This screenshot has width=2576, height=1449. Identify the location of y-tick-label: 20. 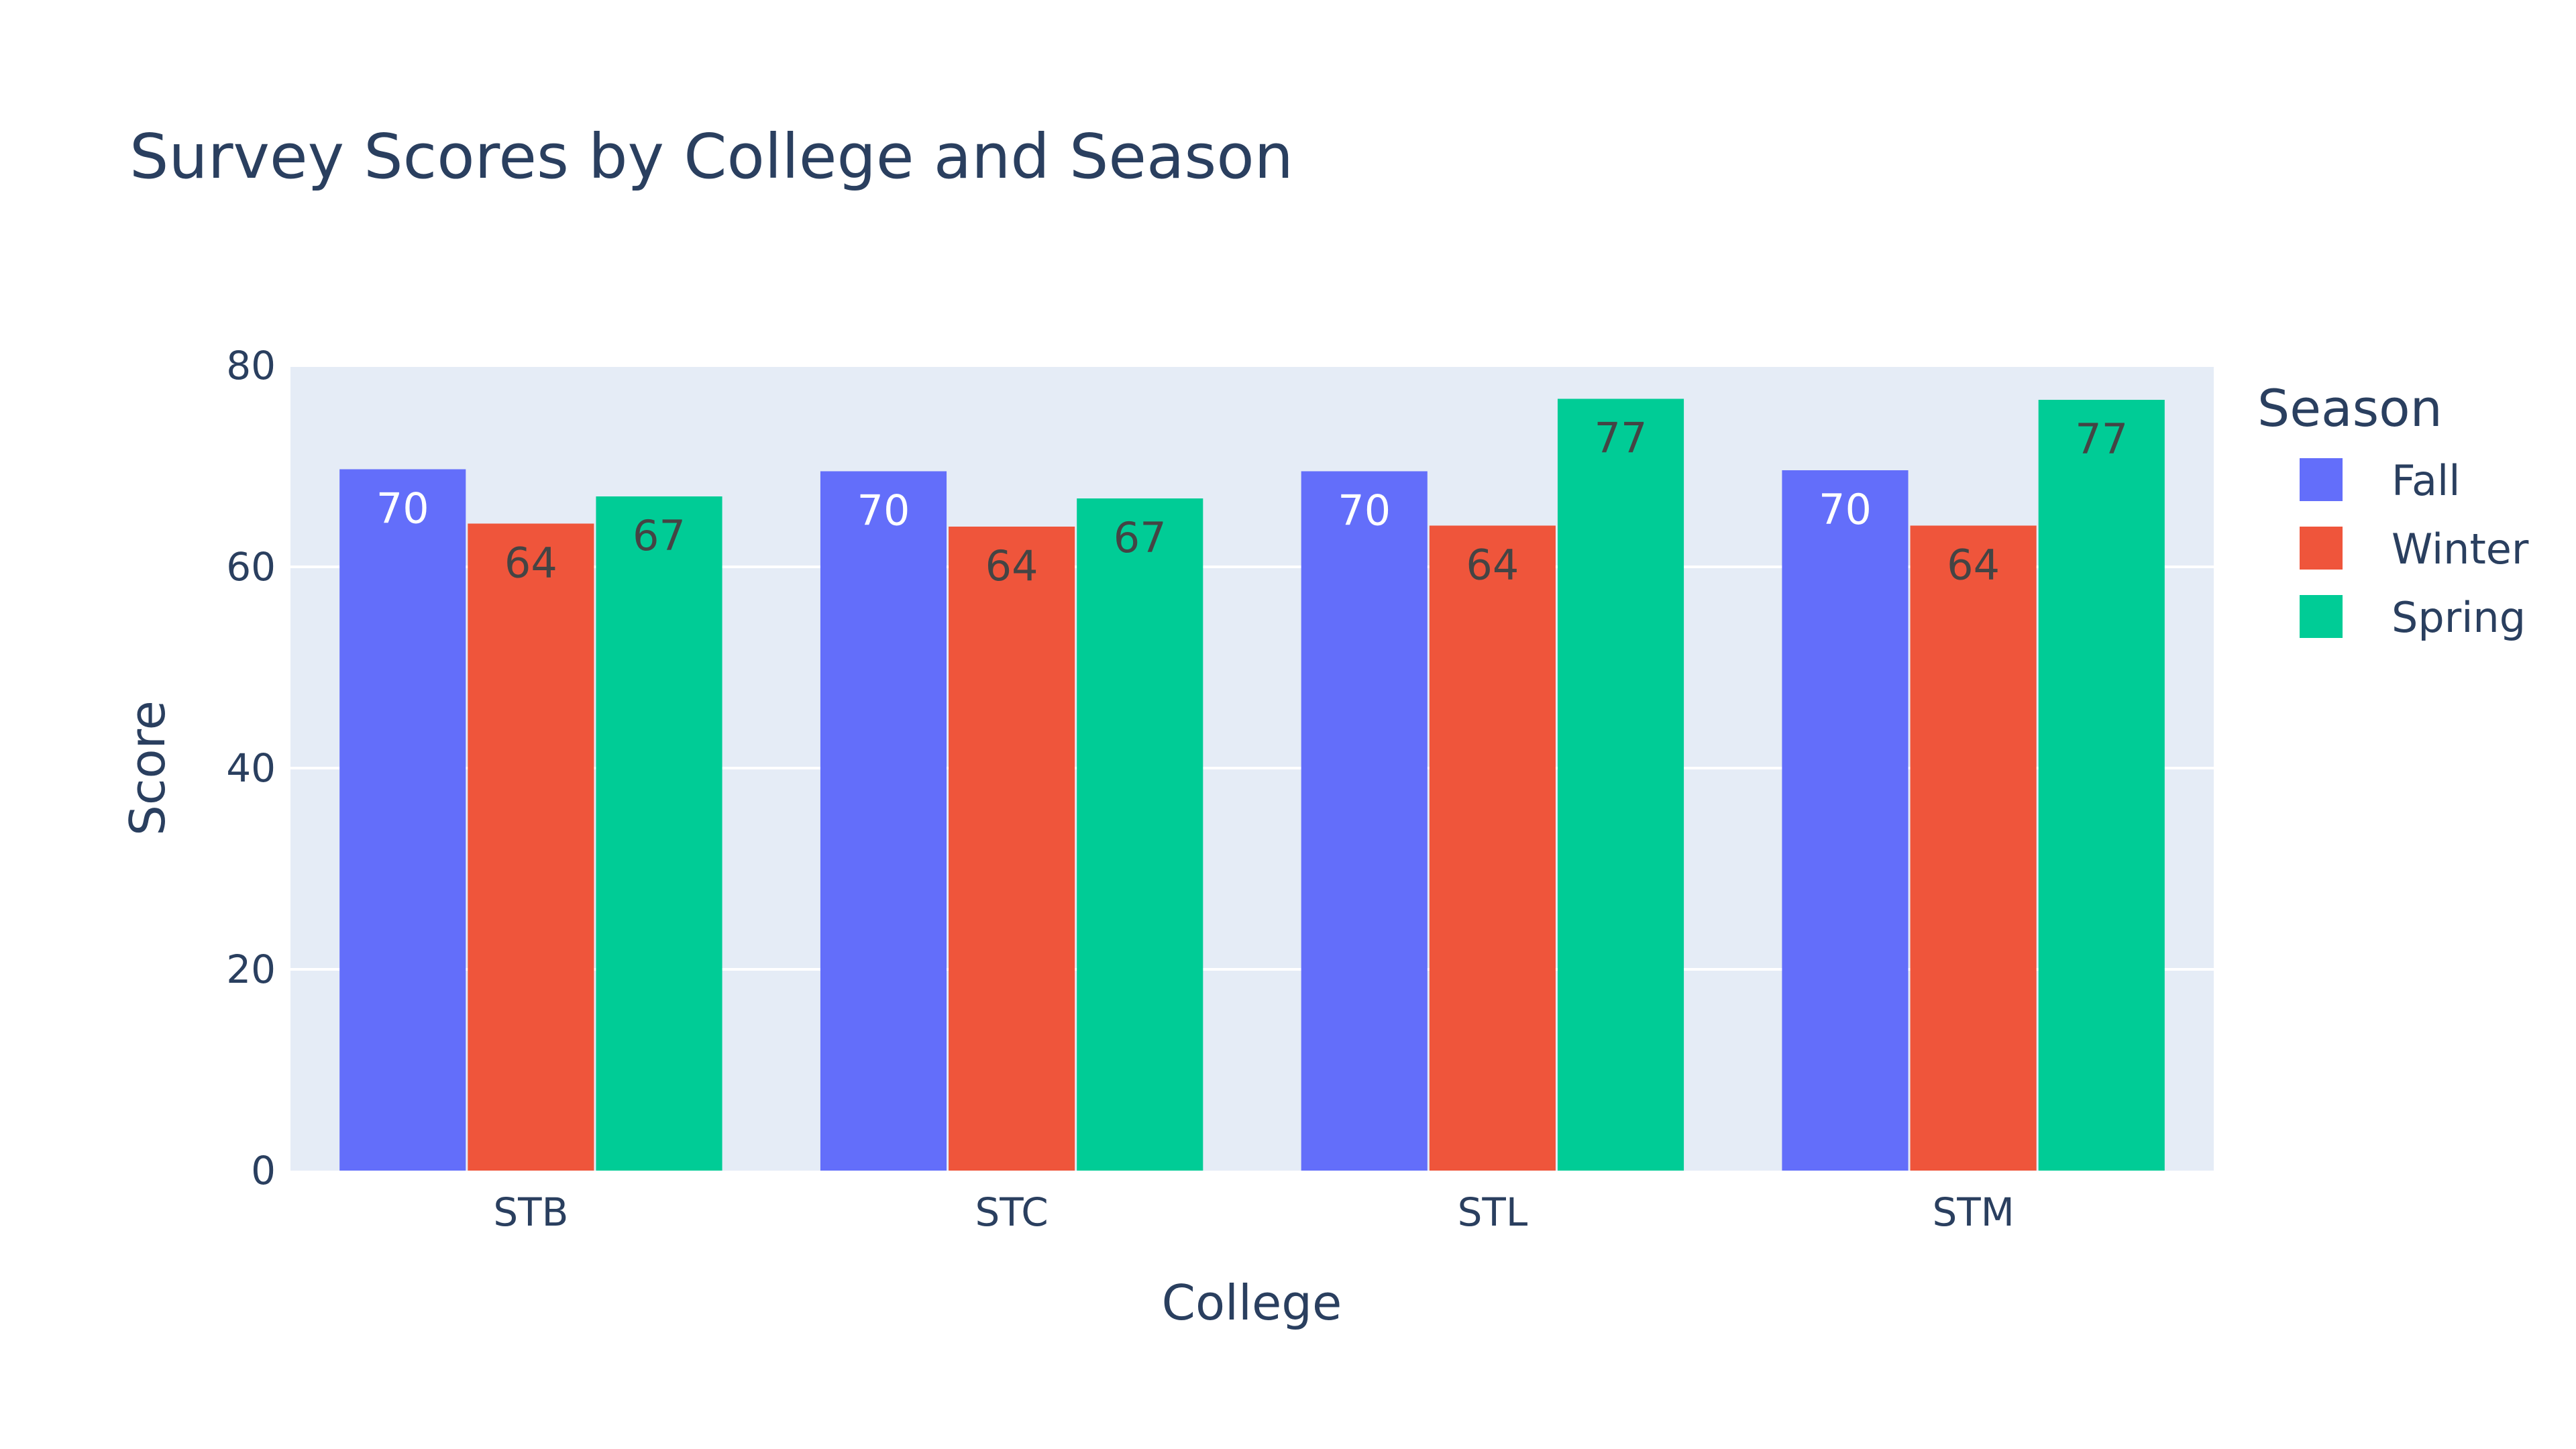
(251, 969).